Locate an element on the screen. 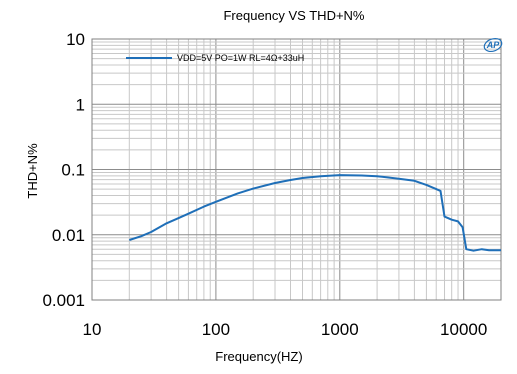 The image size is (517, 374). legend: VDD=5V PO=1W RL=4Ω+33uH is located at coordinates (215, 58).